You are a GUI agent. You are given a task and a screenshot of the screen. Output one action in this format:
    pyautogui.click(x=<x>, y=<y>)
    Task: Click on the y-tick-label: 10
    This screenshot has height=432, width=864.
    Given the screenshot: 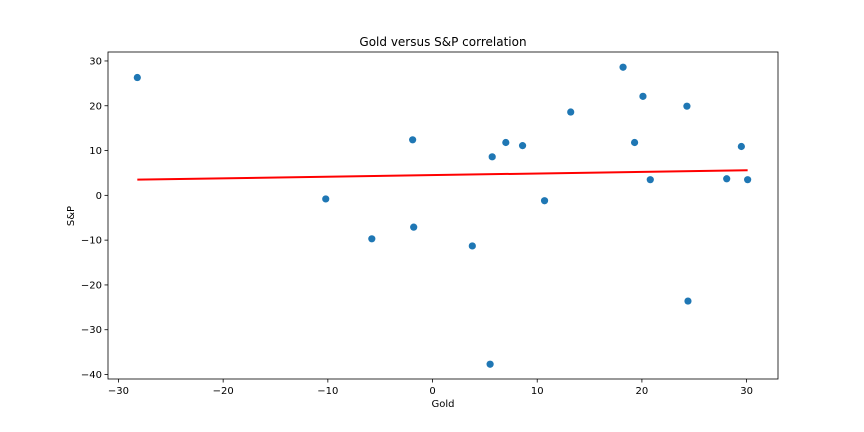 What is the action you would take?
    pyautogui.click(x=95, y=151)
    